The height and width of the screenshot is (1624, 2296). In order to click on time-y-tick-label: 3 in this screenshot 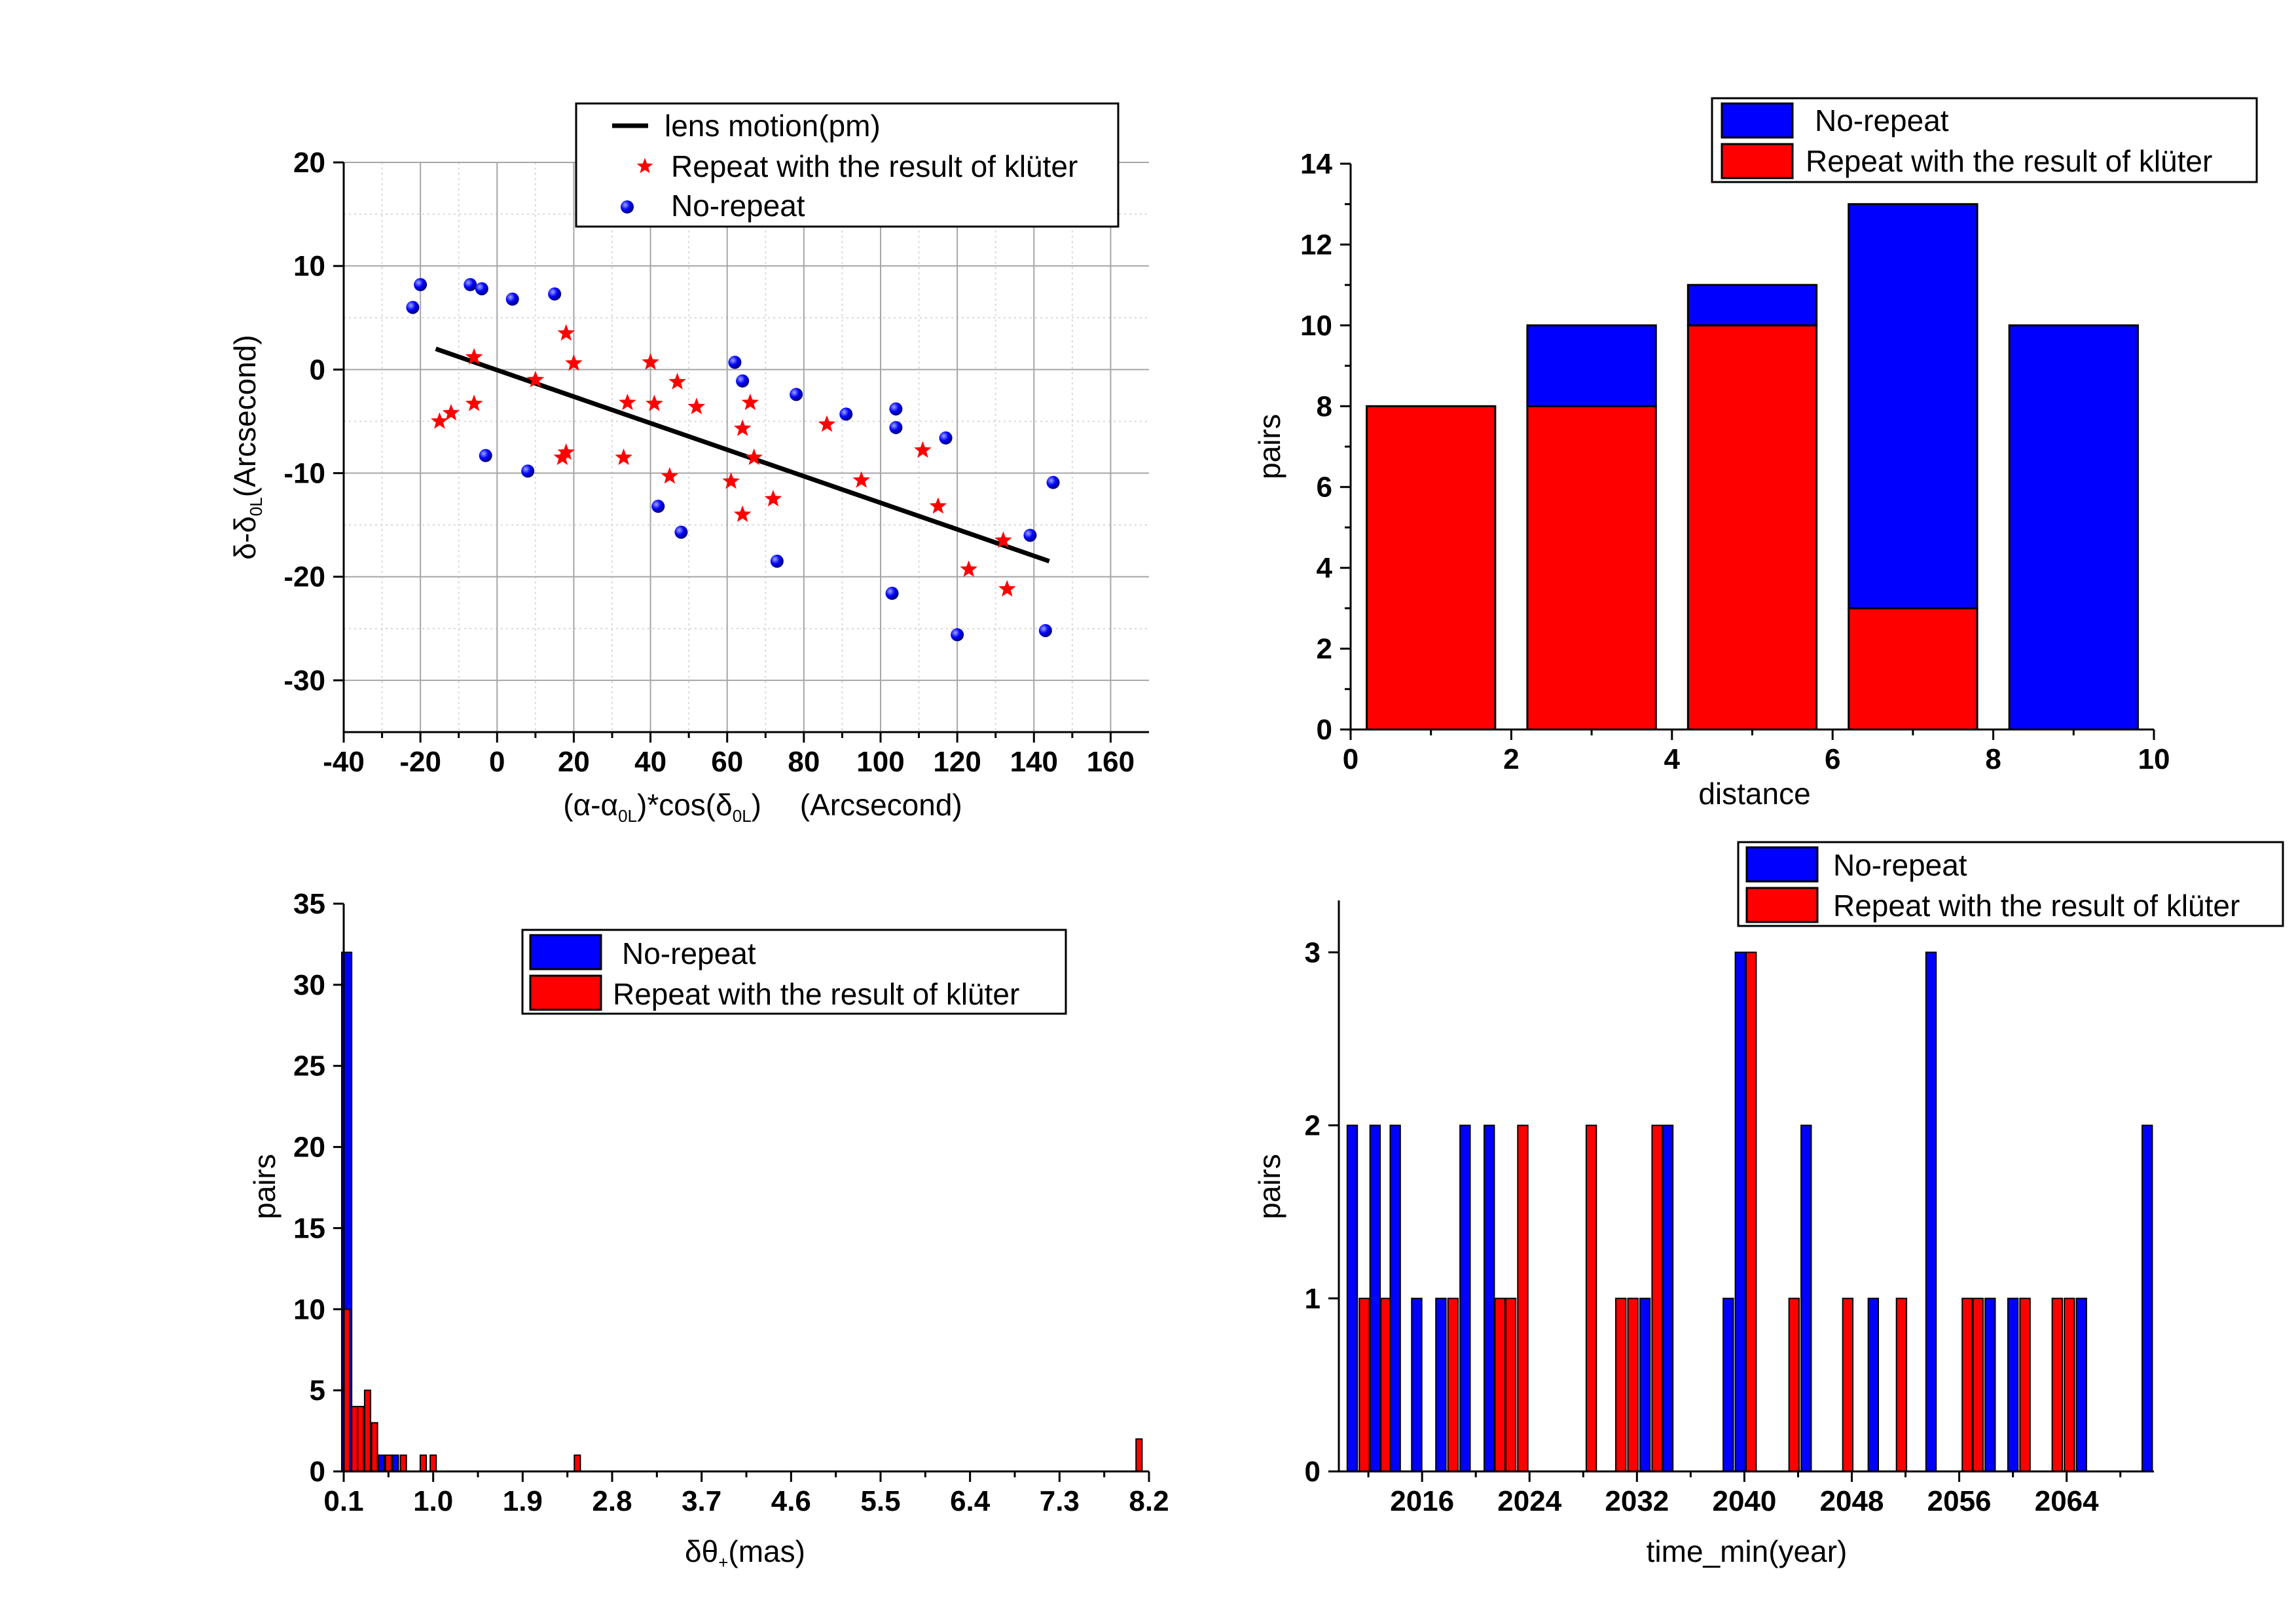, I will do `click(1313, 952)`.